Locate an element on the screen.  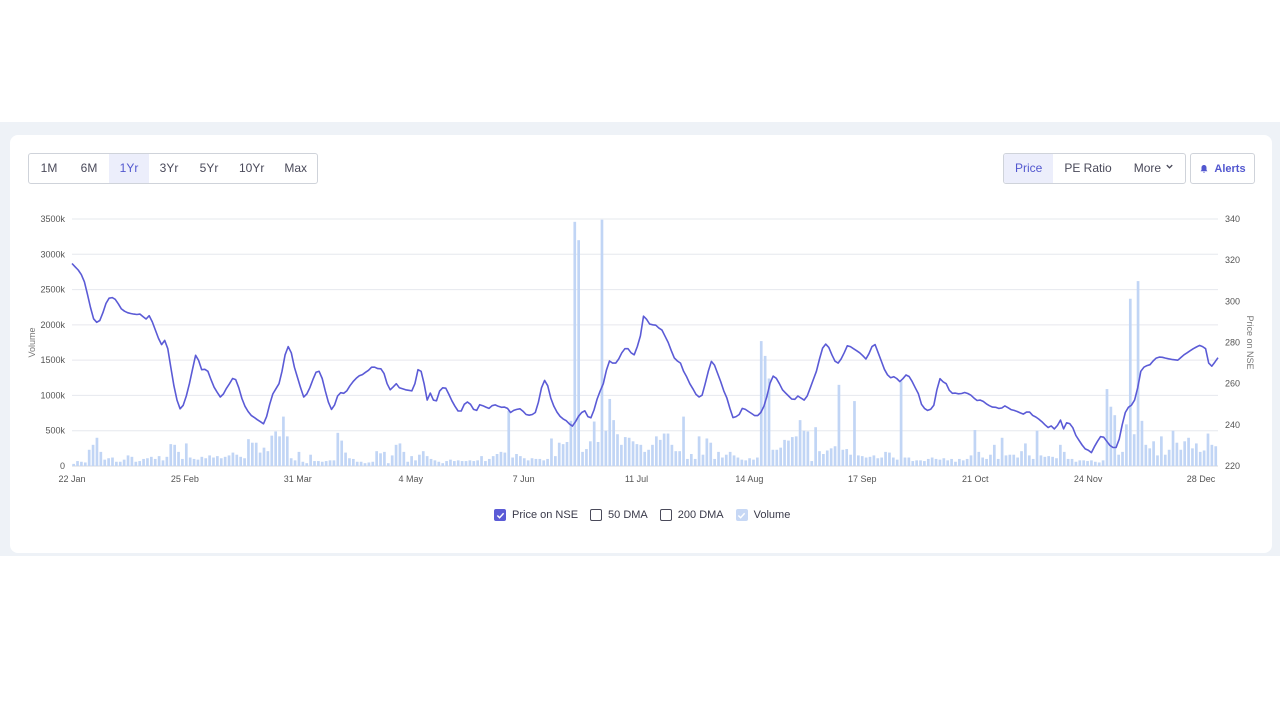
legend-50dma-toggle: 50 DMA is located at coordinates (619, 515).